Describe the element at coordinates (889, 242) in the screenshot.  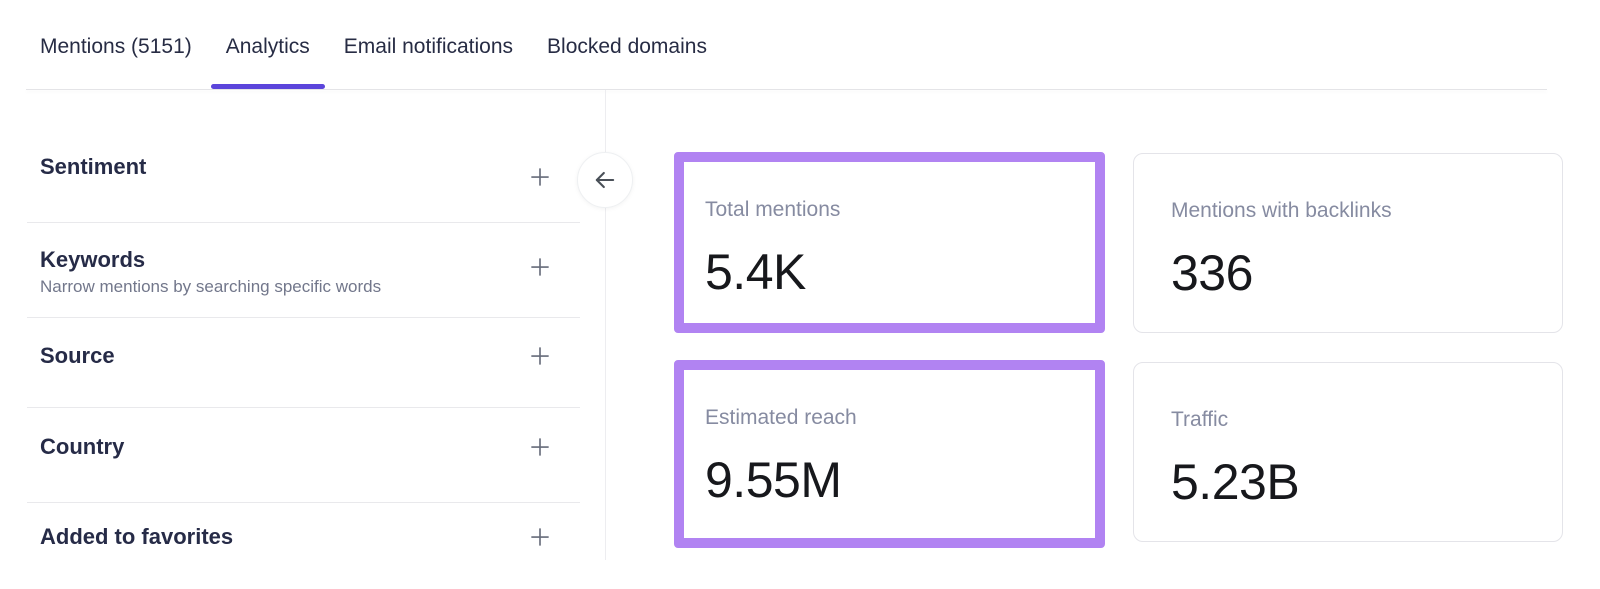
I see `metric-card-total-mentions: Total mentions 5.4K` at that location.